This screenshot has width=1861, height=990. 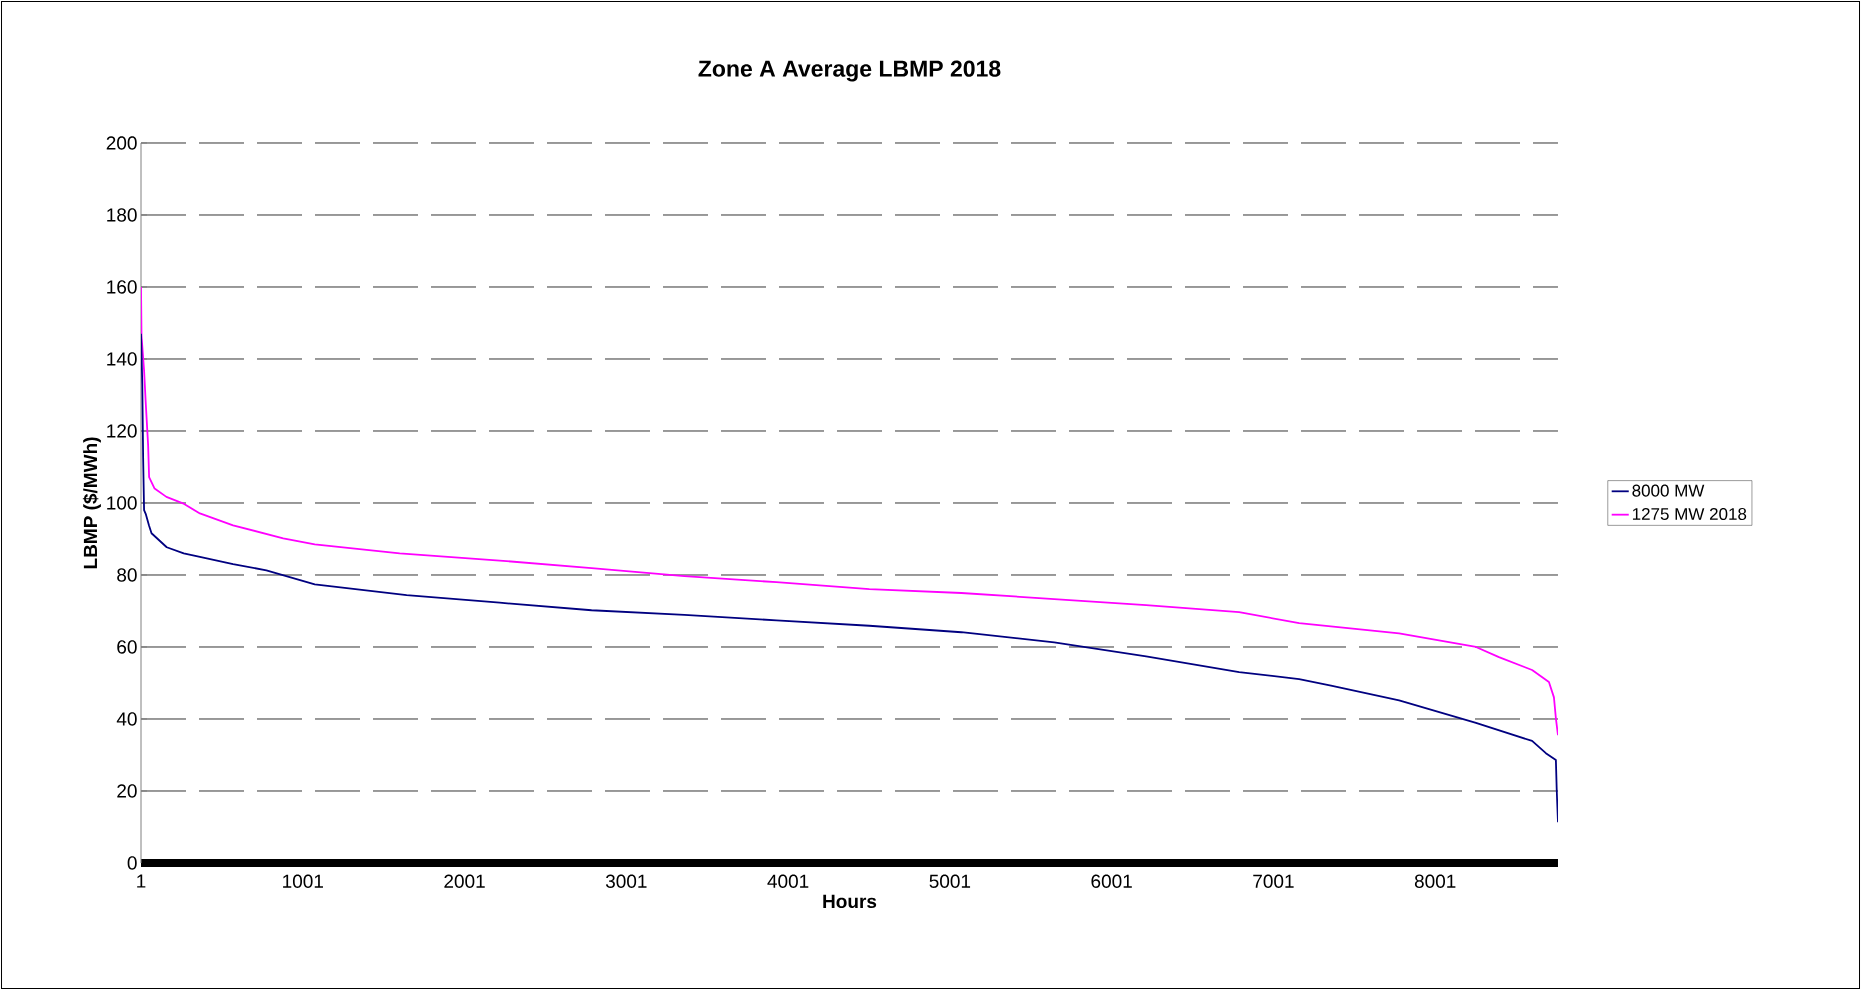 What do you see at coordinates (950, 881) in the screenshot?
I see `x-tick-label: 5001` at bounding box center [950, 881].